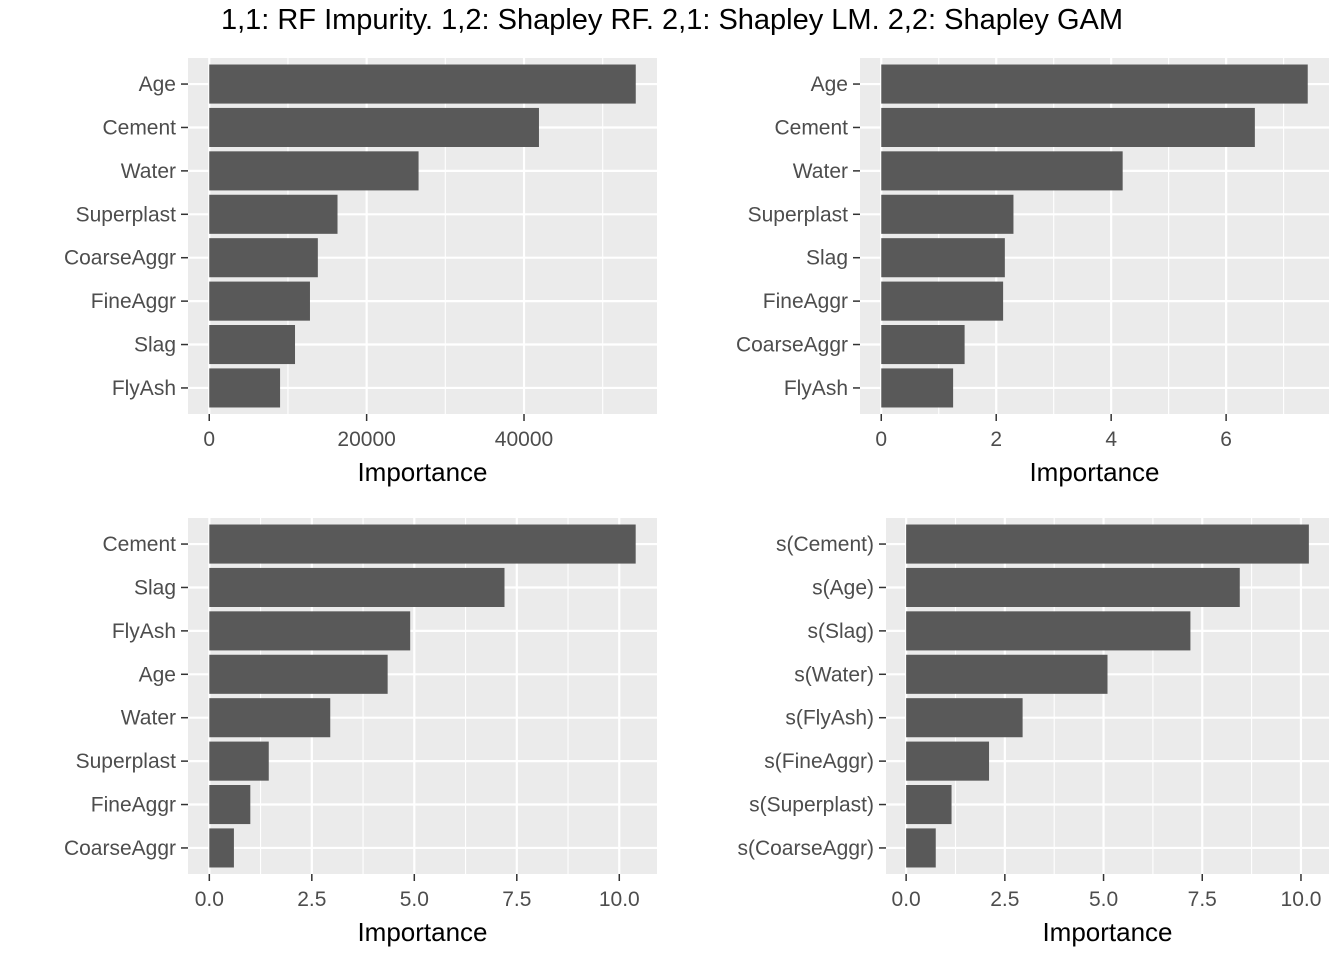 The height and width of the screenshot is (960, 1344). Describe the element at coordinates (929, 805) in the screenshot. I see `bar-ssuperplast` at that location.